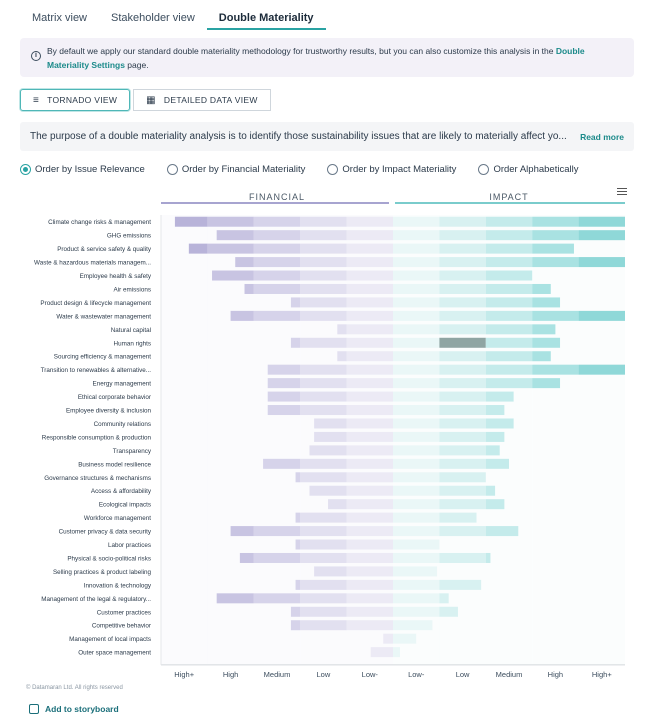 The height and width of the screenshot is (725, 670). I want to click on order-by-issue-relevance: Order by Issue Relevance, so click(82, 169).